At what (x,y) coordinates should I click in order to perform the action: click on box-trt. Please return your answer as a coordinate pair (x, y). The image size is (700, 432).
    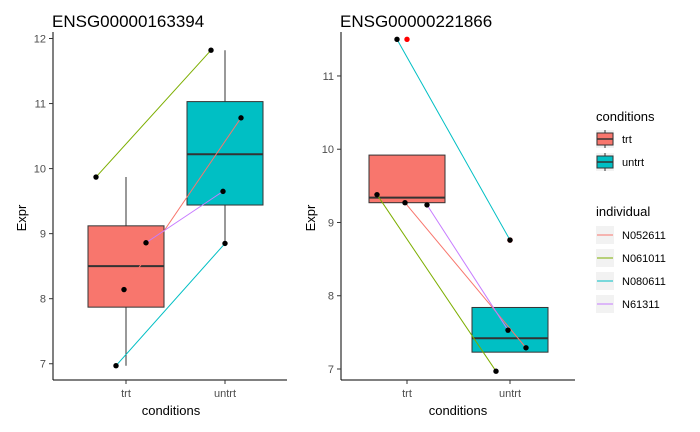
    Looking at the image, I should click on (407, 179).